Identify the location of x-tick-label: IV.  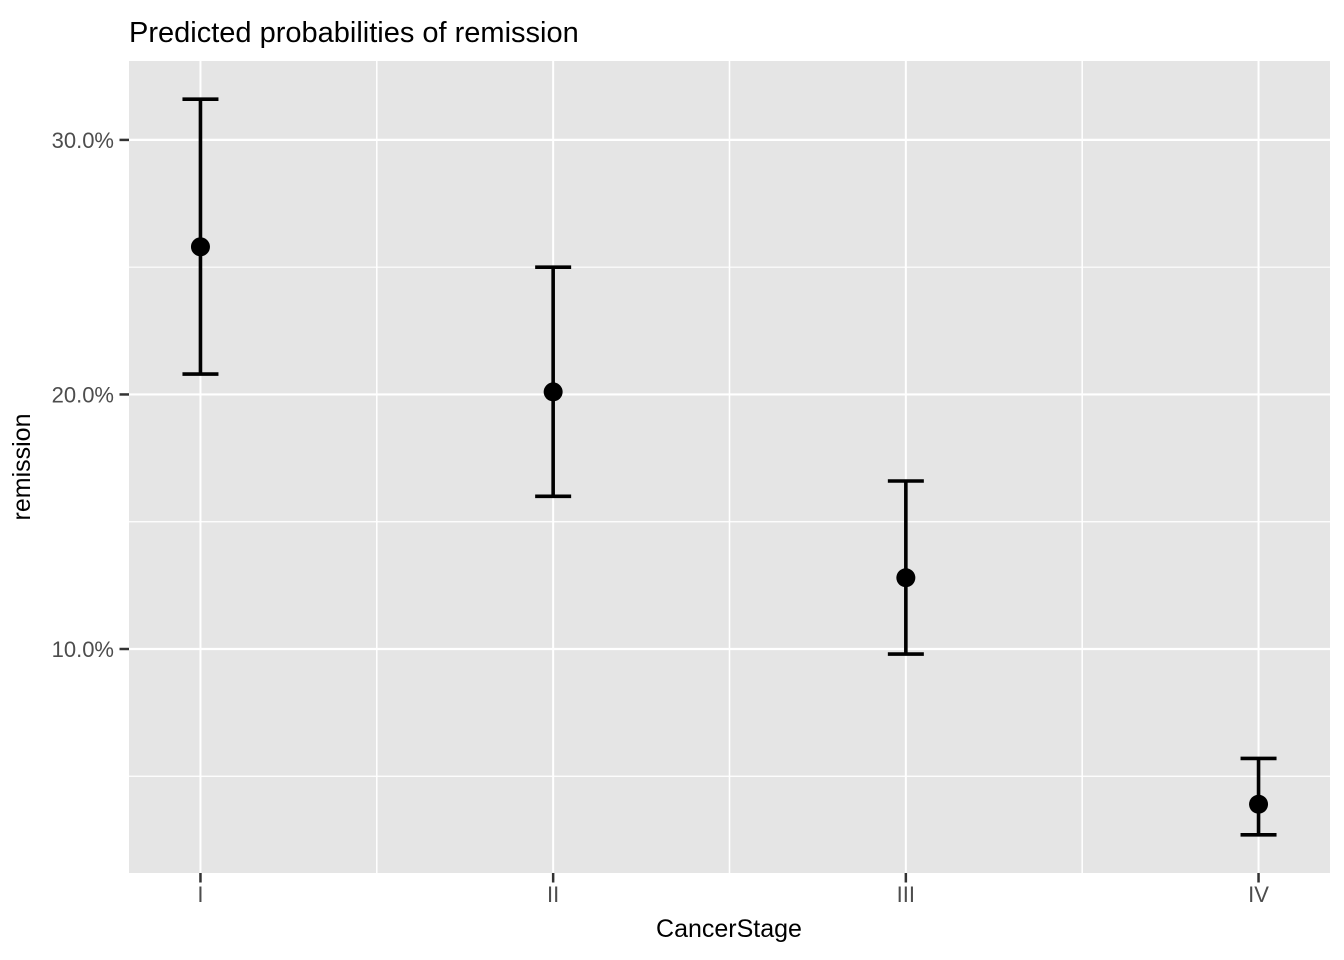
(1258, 894).